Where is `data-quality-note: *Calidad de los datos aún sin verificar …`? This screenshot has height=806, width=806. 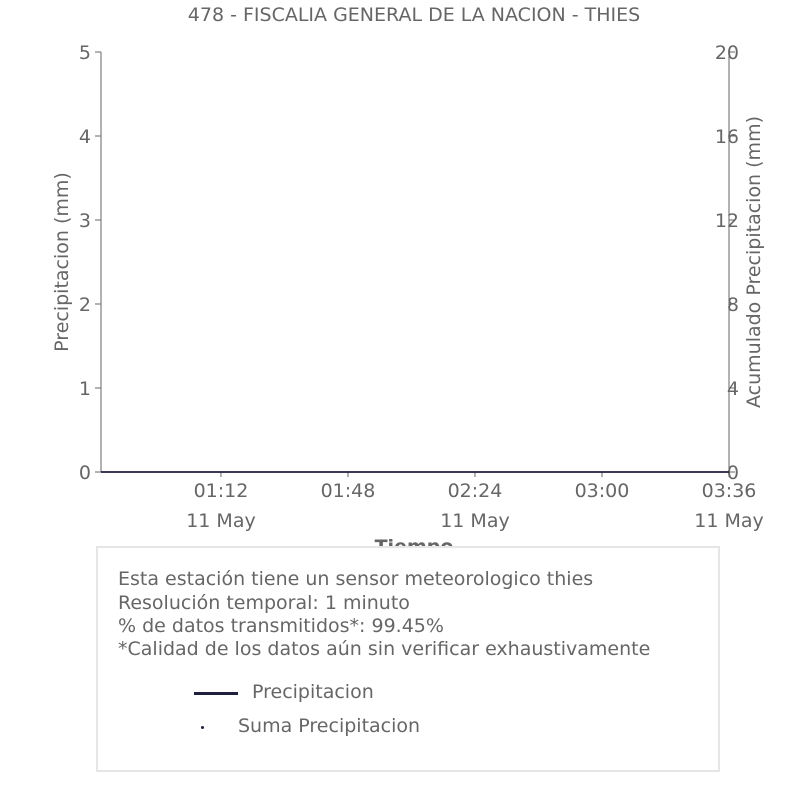 data-quality-note: *Calidad de los datos aún sin verificar … is located at coordinates (384, 649).